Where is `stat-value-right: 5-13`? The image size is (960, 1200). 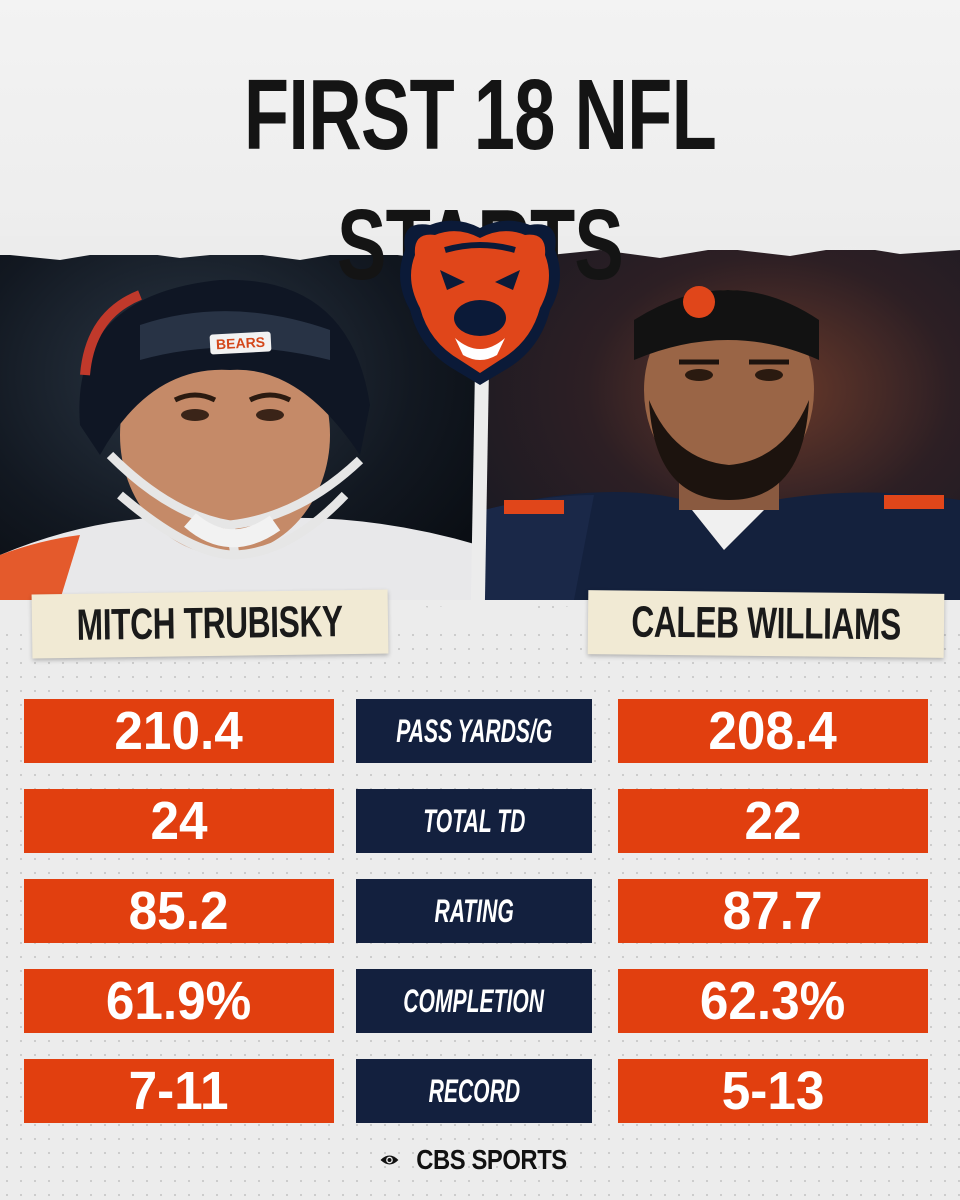
stat-value-right: 5-13 is located at coordinates (773, 1091).